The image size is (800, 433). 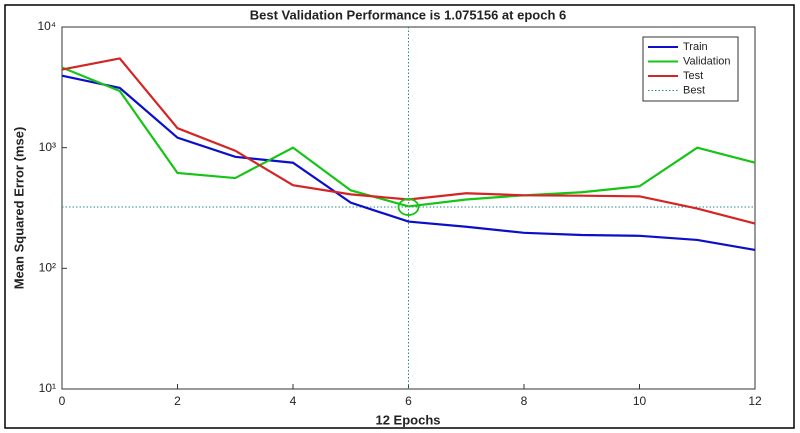 What do you see at coordinates (293, 401) in the screenshot?
I see `x-tick-label: 4` at bounding box center [293, 401].